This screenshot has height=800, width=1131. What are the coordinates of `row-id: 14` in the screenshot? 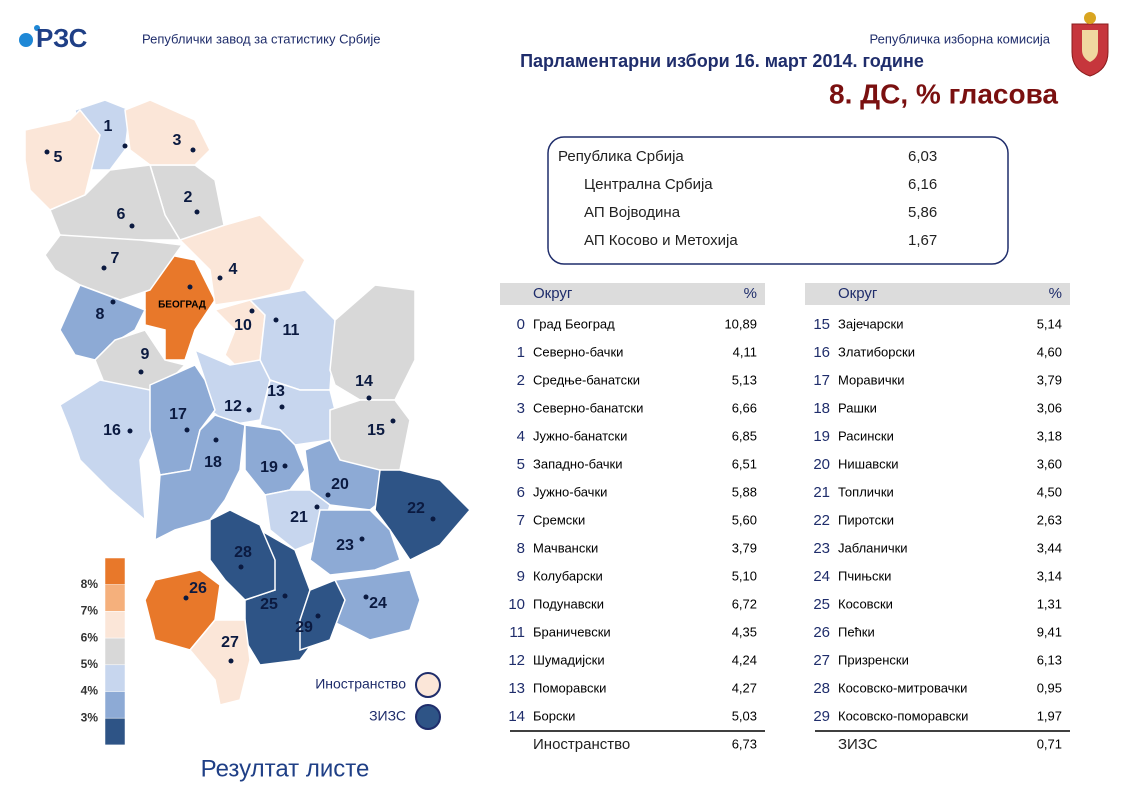 It's located at (516, 716).